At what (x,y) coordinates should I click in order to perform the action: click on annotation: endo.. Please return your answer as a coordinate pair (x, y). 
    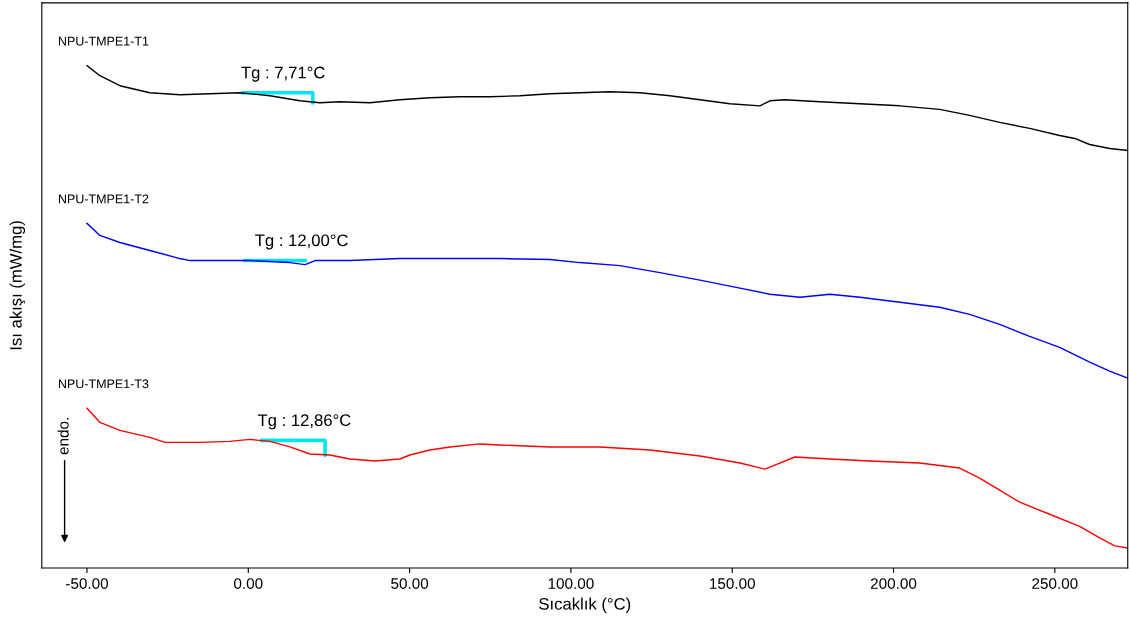
    Looking at the image, I should click on (63, 436).